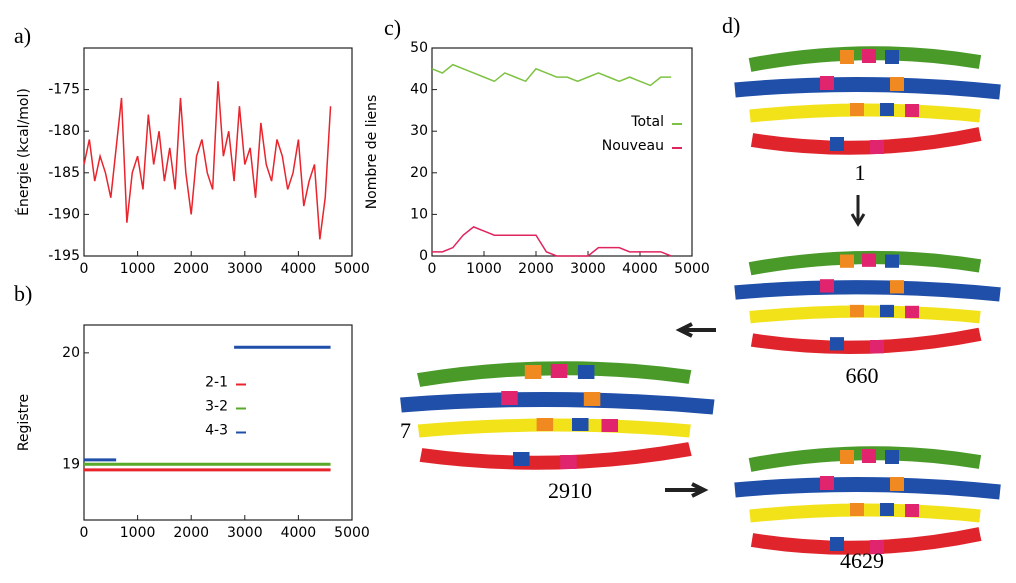  I want to click on y-tick-label: 30, so click(419, 131).